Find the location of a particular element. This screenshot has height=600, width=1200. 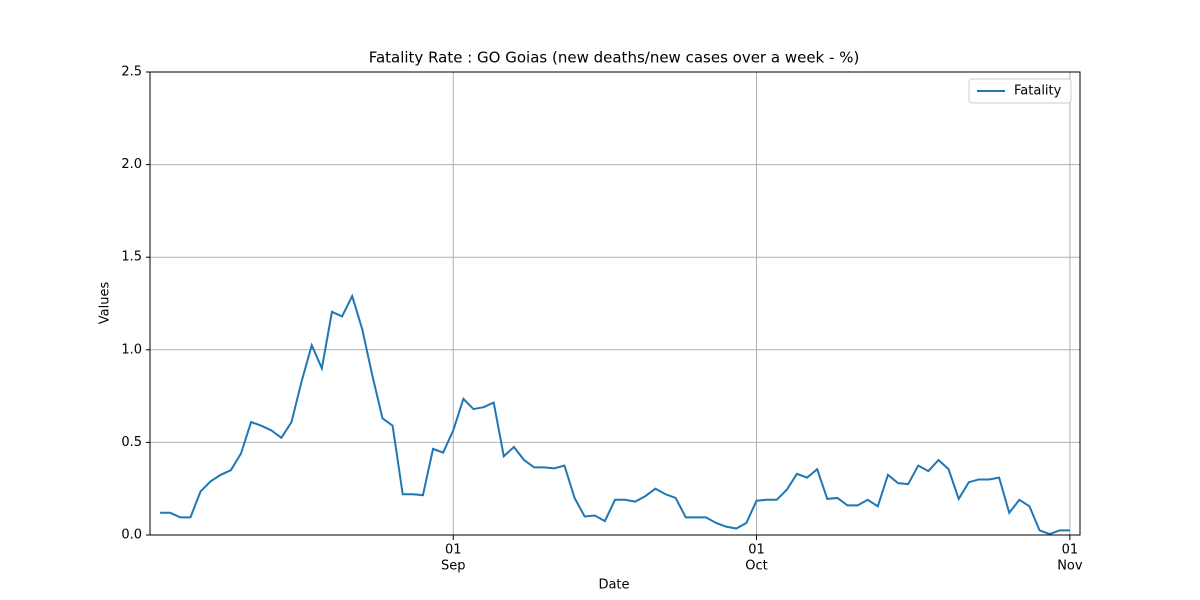

y-tick-label: 2.5 is located at coordinates (131, 72).